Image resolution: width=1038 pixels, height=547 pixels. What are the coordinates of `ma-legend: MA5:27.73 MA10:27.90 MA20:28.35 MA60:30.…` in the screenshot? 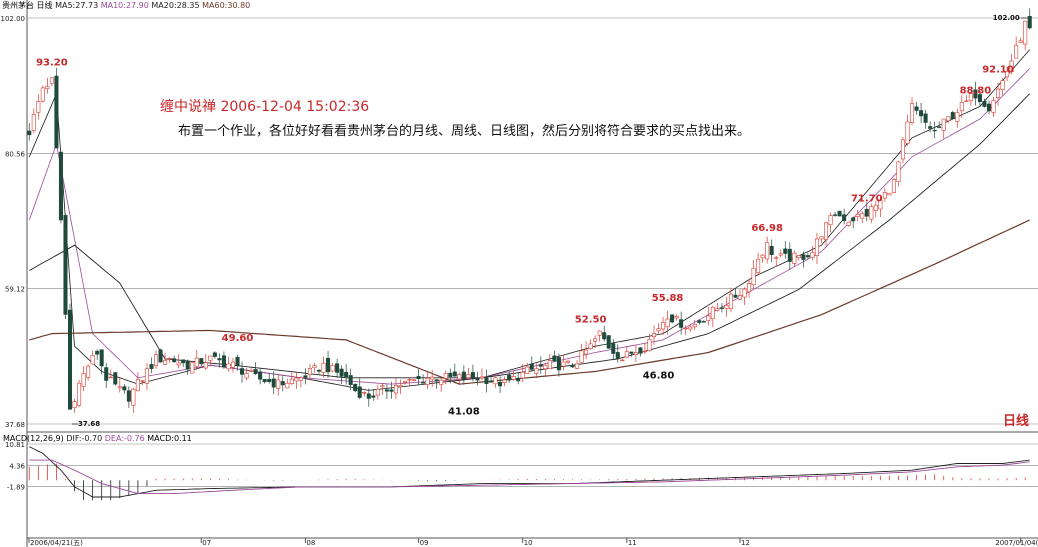 It's located at (152, 5).